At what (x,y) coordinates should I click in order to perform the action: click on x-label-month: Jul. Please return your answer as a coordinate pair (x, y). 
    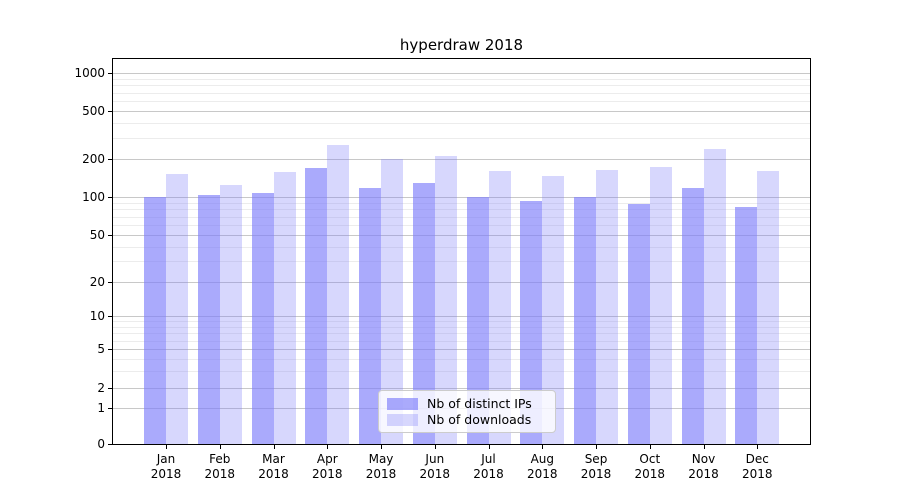
    Looking at the image, I should click on (488, 459).